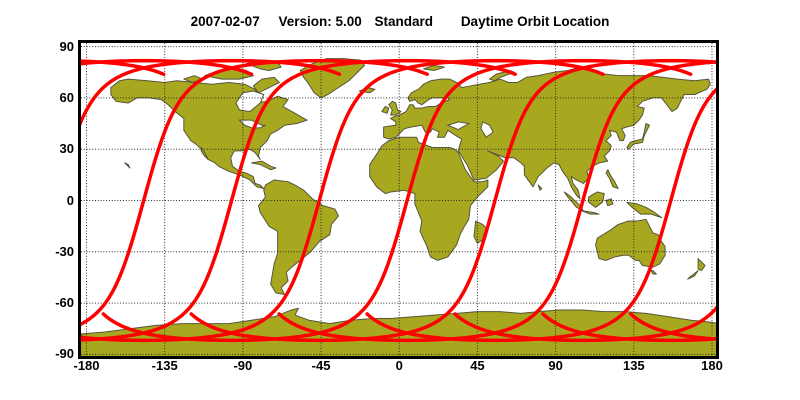  What do you see at coordinates (64, 354) in the screenshot?
I see `y-tick-label: -90` at bounding box center [64, 354].